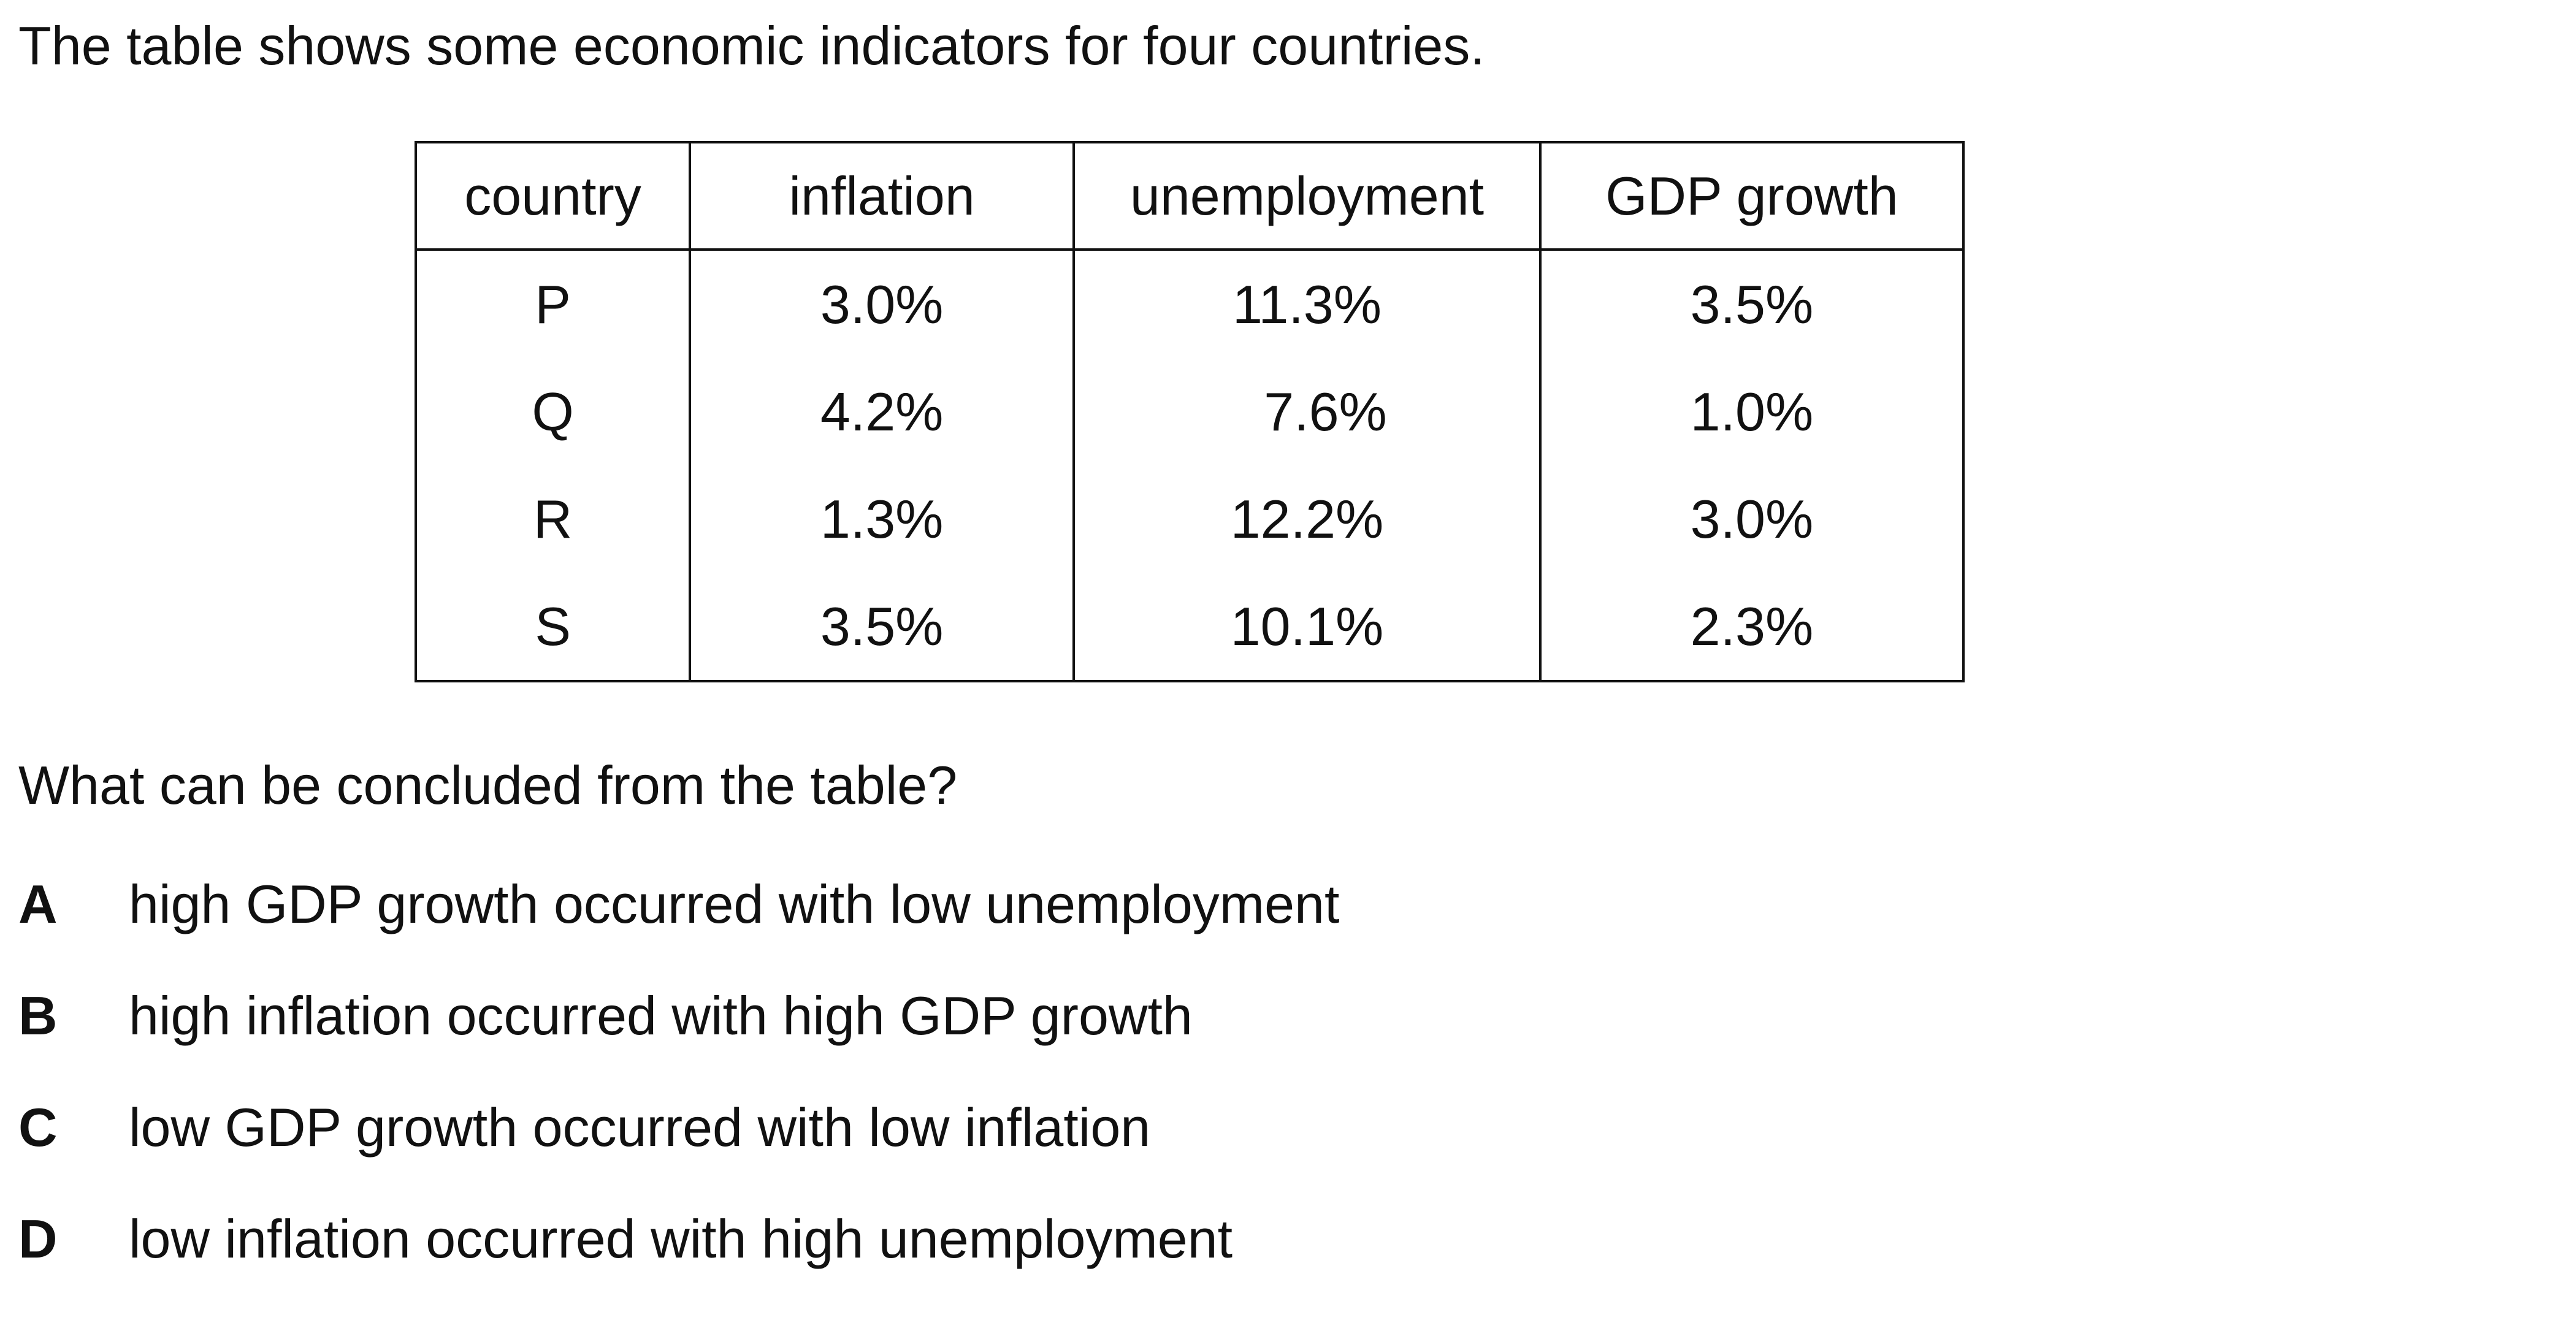 This screenshot has width=2576, height=1317. What do you see at coordinates (1307, 196) in the screenshot?
I see `header-unemployment: unemployment` at bounding box center [1307, 196].